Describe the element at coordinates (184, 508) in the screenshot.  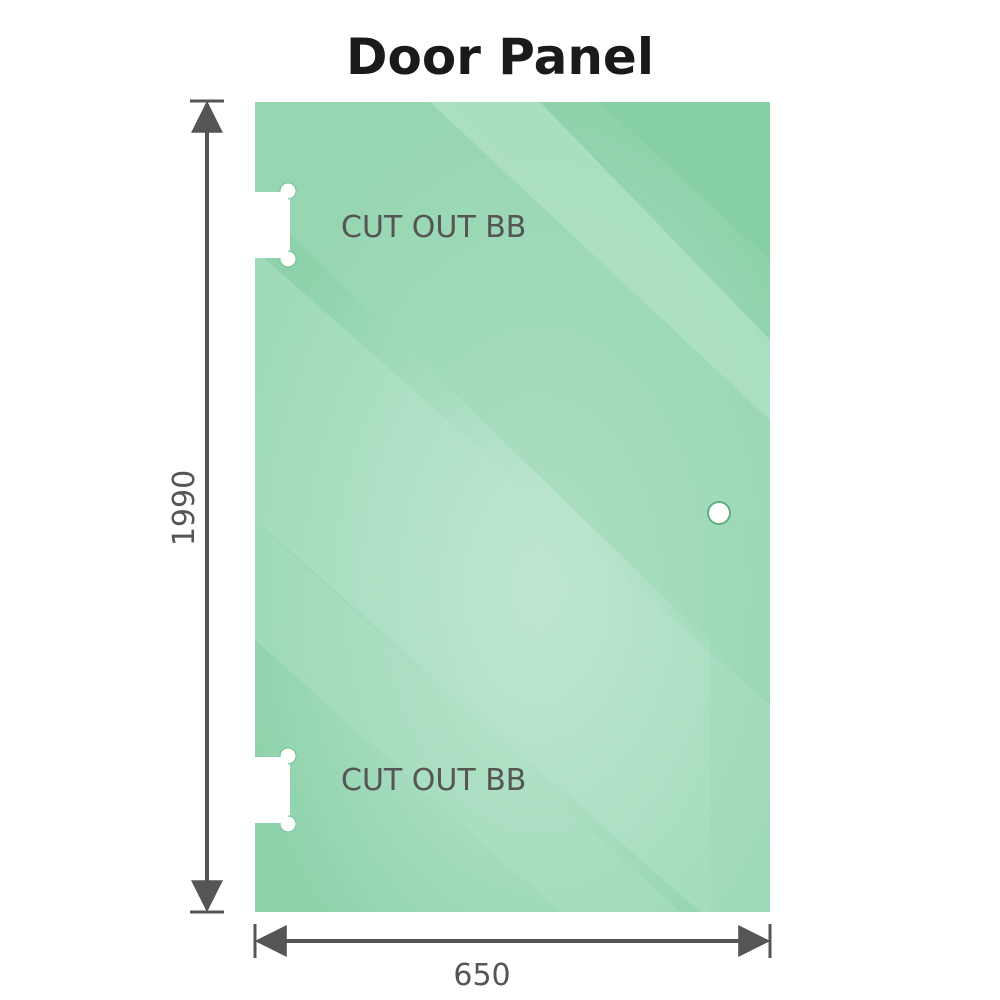
I see `height-label: 1990` at that location.